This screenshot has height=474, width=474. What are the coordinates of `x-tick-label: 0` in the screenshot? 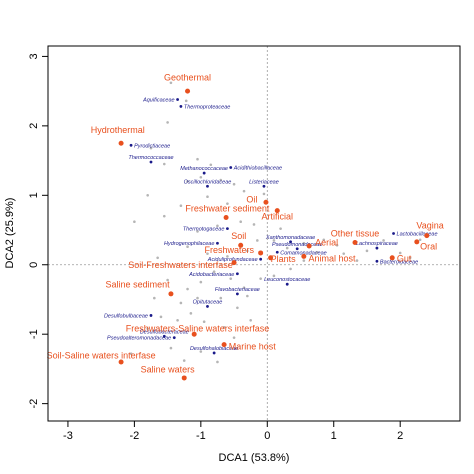 It's located at (267, 436).